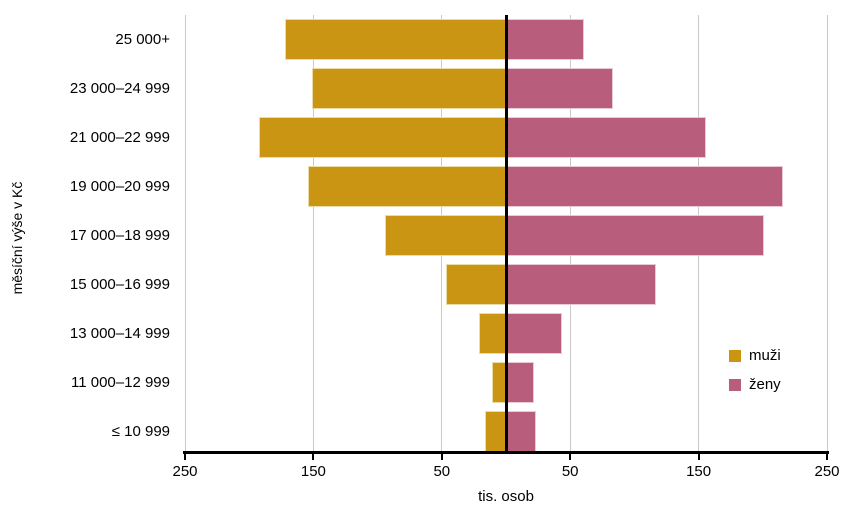  I want to click on category-label: 11 000–12 999, so click(120, 382).